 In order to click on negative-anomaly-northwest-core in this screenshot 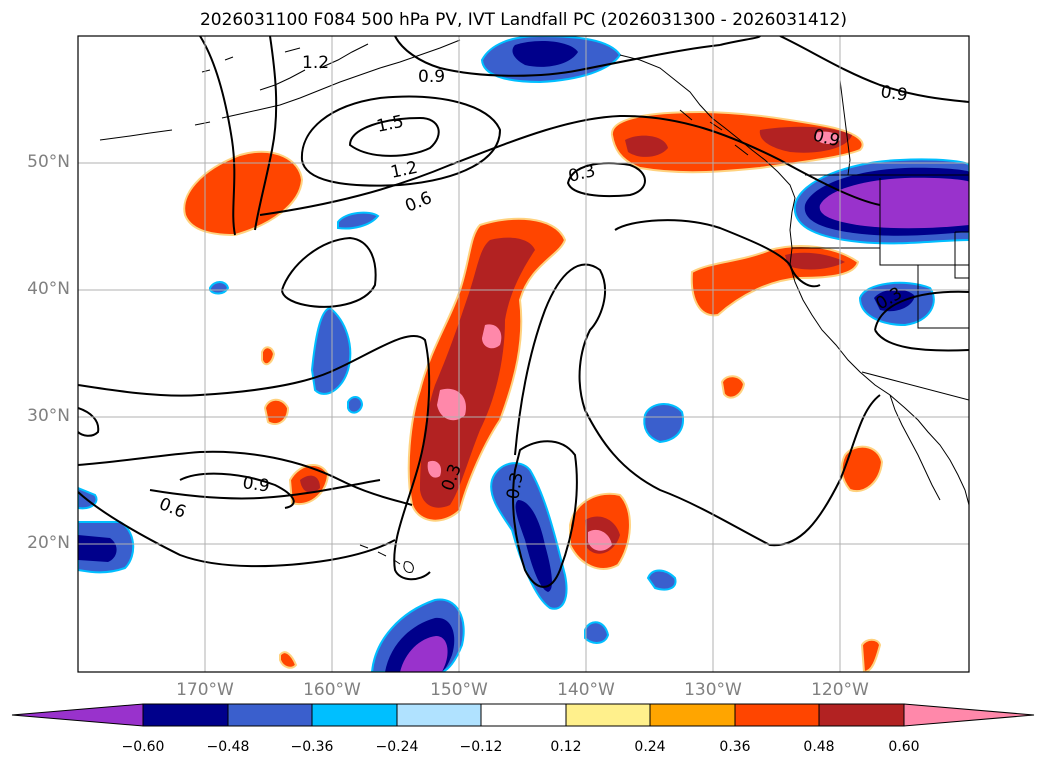, I will do `click(894, 203)`.